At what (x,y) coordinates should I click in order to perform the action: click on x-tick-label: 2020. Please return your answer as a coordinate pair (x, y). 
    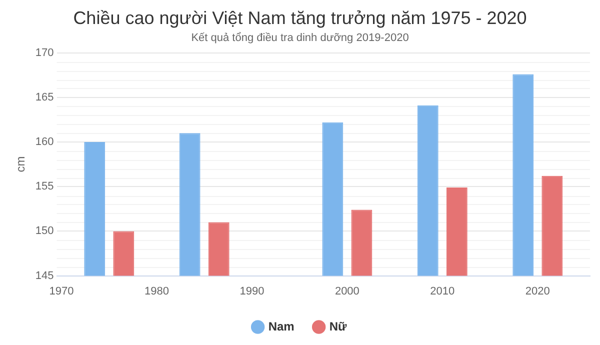
    Looking at the image, I should click on (537, 291).